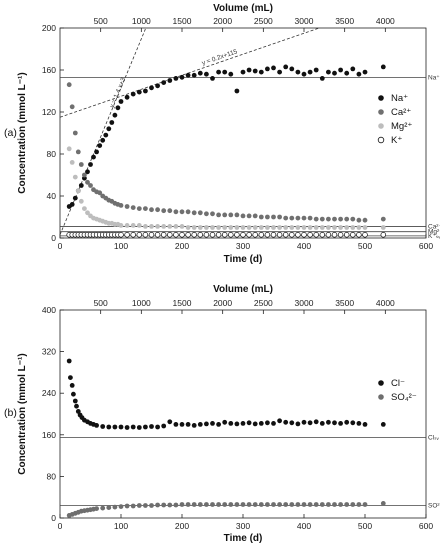 The height and width of the screenshot is (550, 440). Describe the element at coordinates (141, 303) in the screenshot. I see `top-tick-label: 1000` at that location.